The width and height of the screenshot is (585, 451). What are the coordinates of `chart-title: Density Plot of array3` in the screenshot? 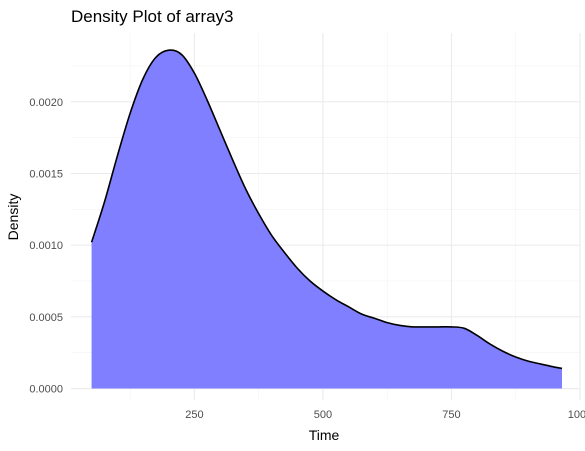 It's located at (152, 16).